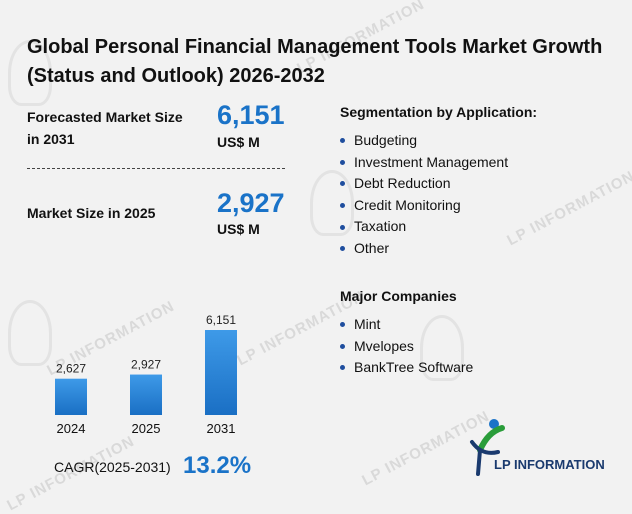 Image resolution: width=632 pixels, height=514 pixels. What do you see at coordinates (105, 128) in the screenshot?
I see `forecast-label: Forecasted Market Size in 2031` at bounding box center [105, 128].